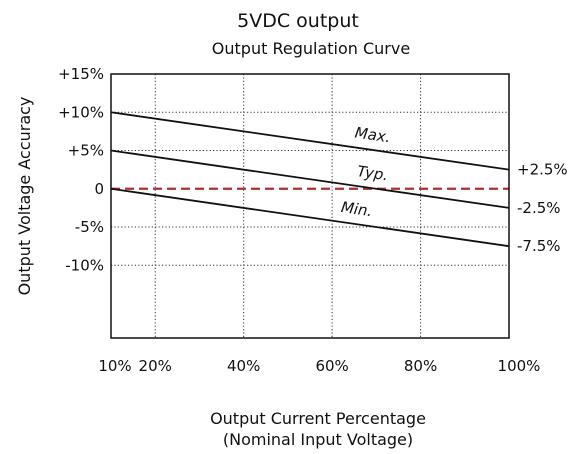 The width and height of the screenshot is (582, 454). What do you see at coordinates (542, 170) in the screenshot?
I see `series-end-label: +2.5%` at bounding box center [542, 170].